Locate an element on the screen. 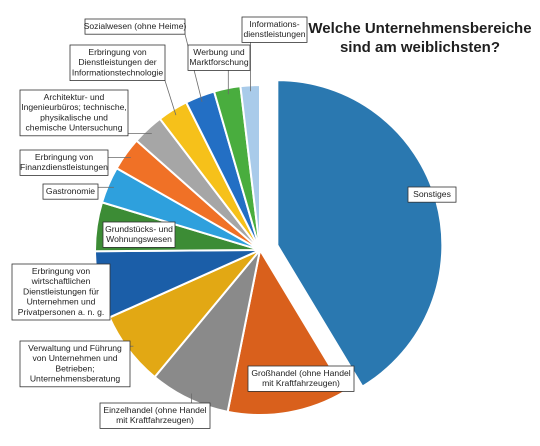  data-label-line: Architektur- und is located at coordinates (74, 97).